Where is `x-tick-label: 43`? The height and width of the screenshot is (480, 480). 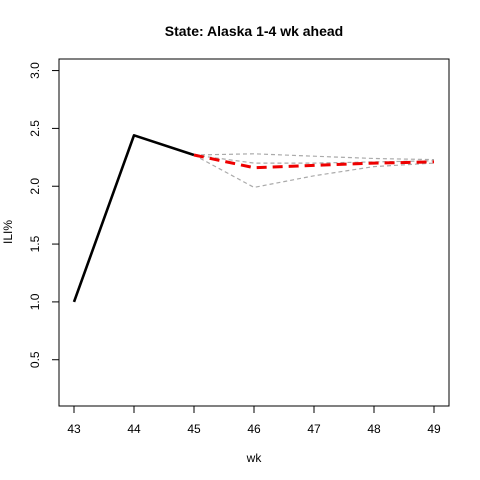
x-tick-label: 43 is located at coordinates (74, 429).